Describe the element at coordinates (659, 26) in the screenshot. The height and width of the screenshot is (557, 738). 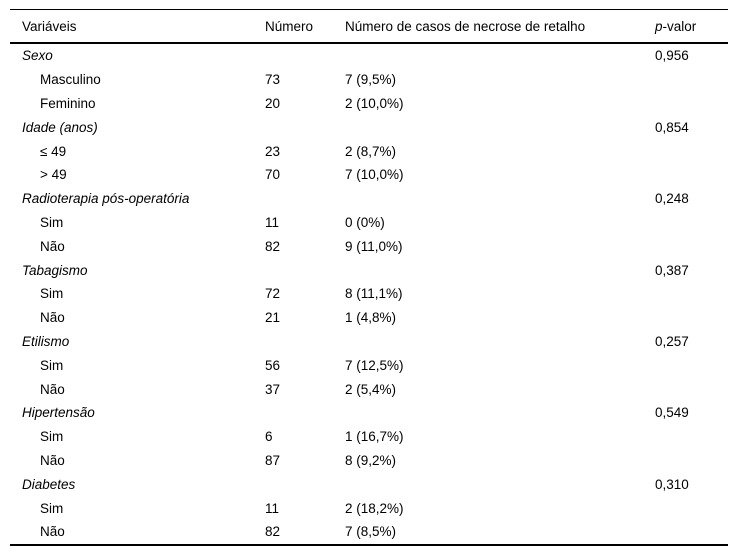
I see `header-p-italic: p` at that location.